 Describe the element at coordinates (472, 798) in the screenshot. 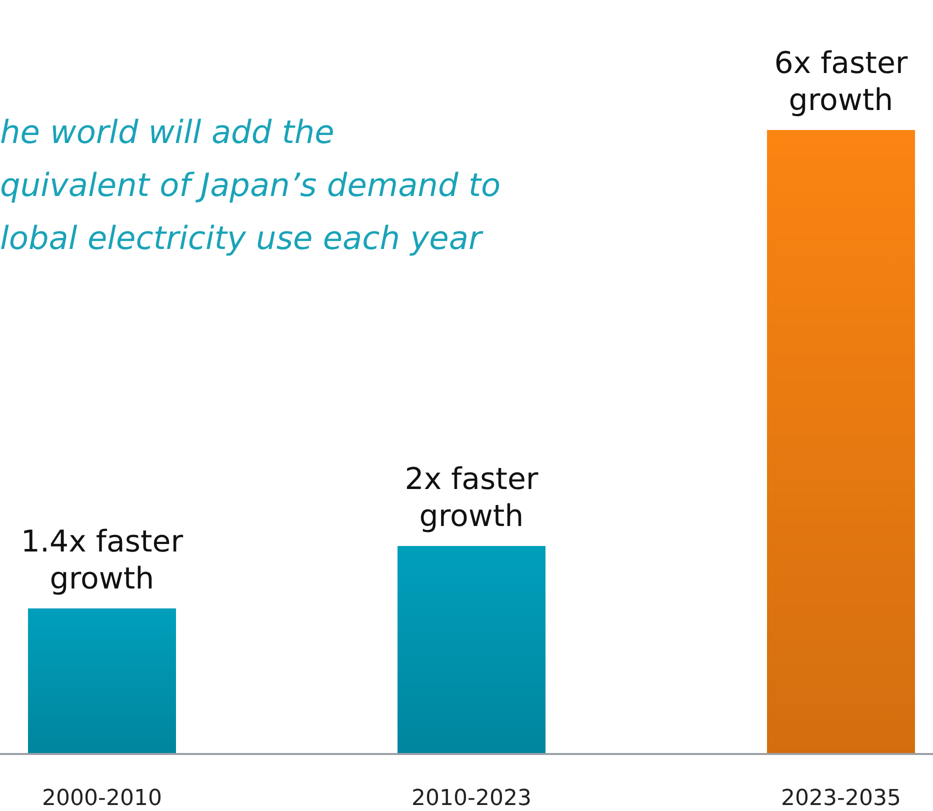

I see `x-tick-label: 2010-2023` at that location.